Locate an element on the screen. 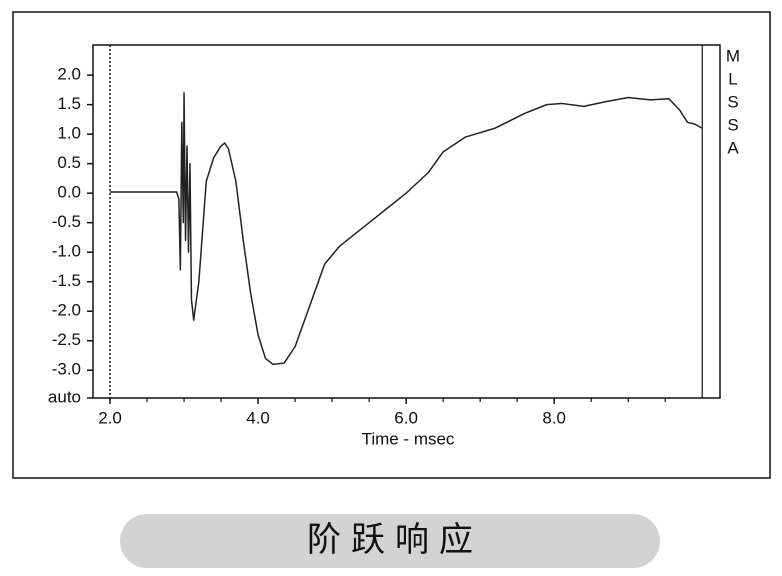 Image resolution: width=782 pixels, height=576 pixels. side-label-letter: M is located at coordinates (733, 55).